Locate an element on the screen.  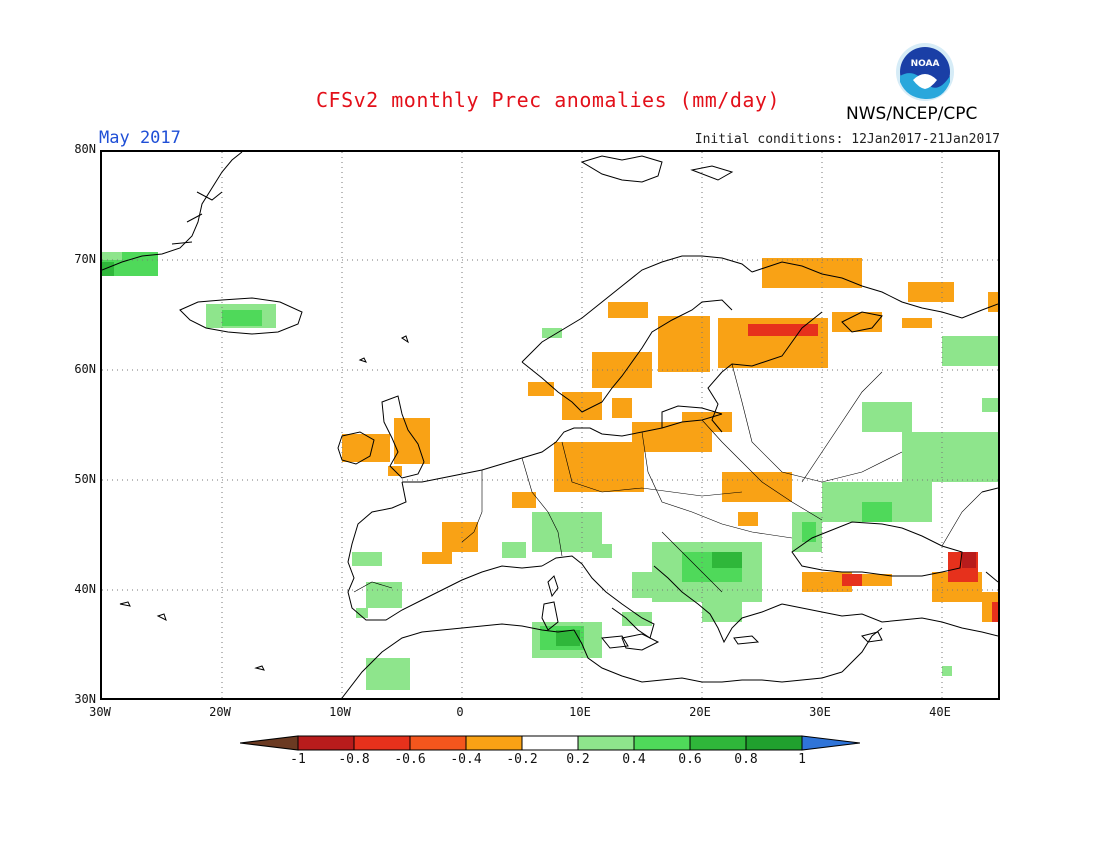
chart-title: CFSv2 monthly Prec anomalies (mm/day) is located at coordinates (548, 100).